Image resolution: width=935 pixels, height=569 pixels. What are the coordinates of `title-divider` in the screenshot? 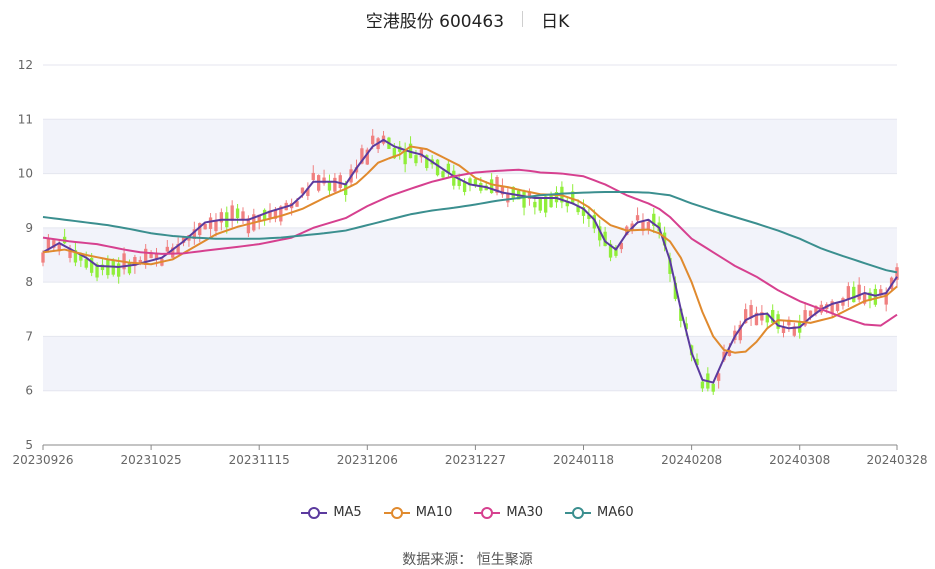 It's located at (523, 19).